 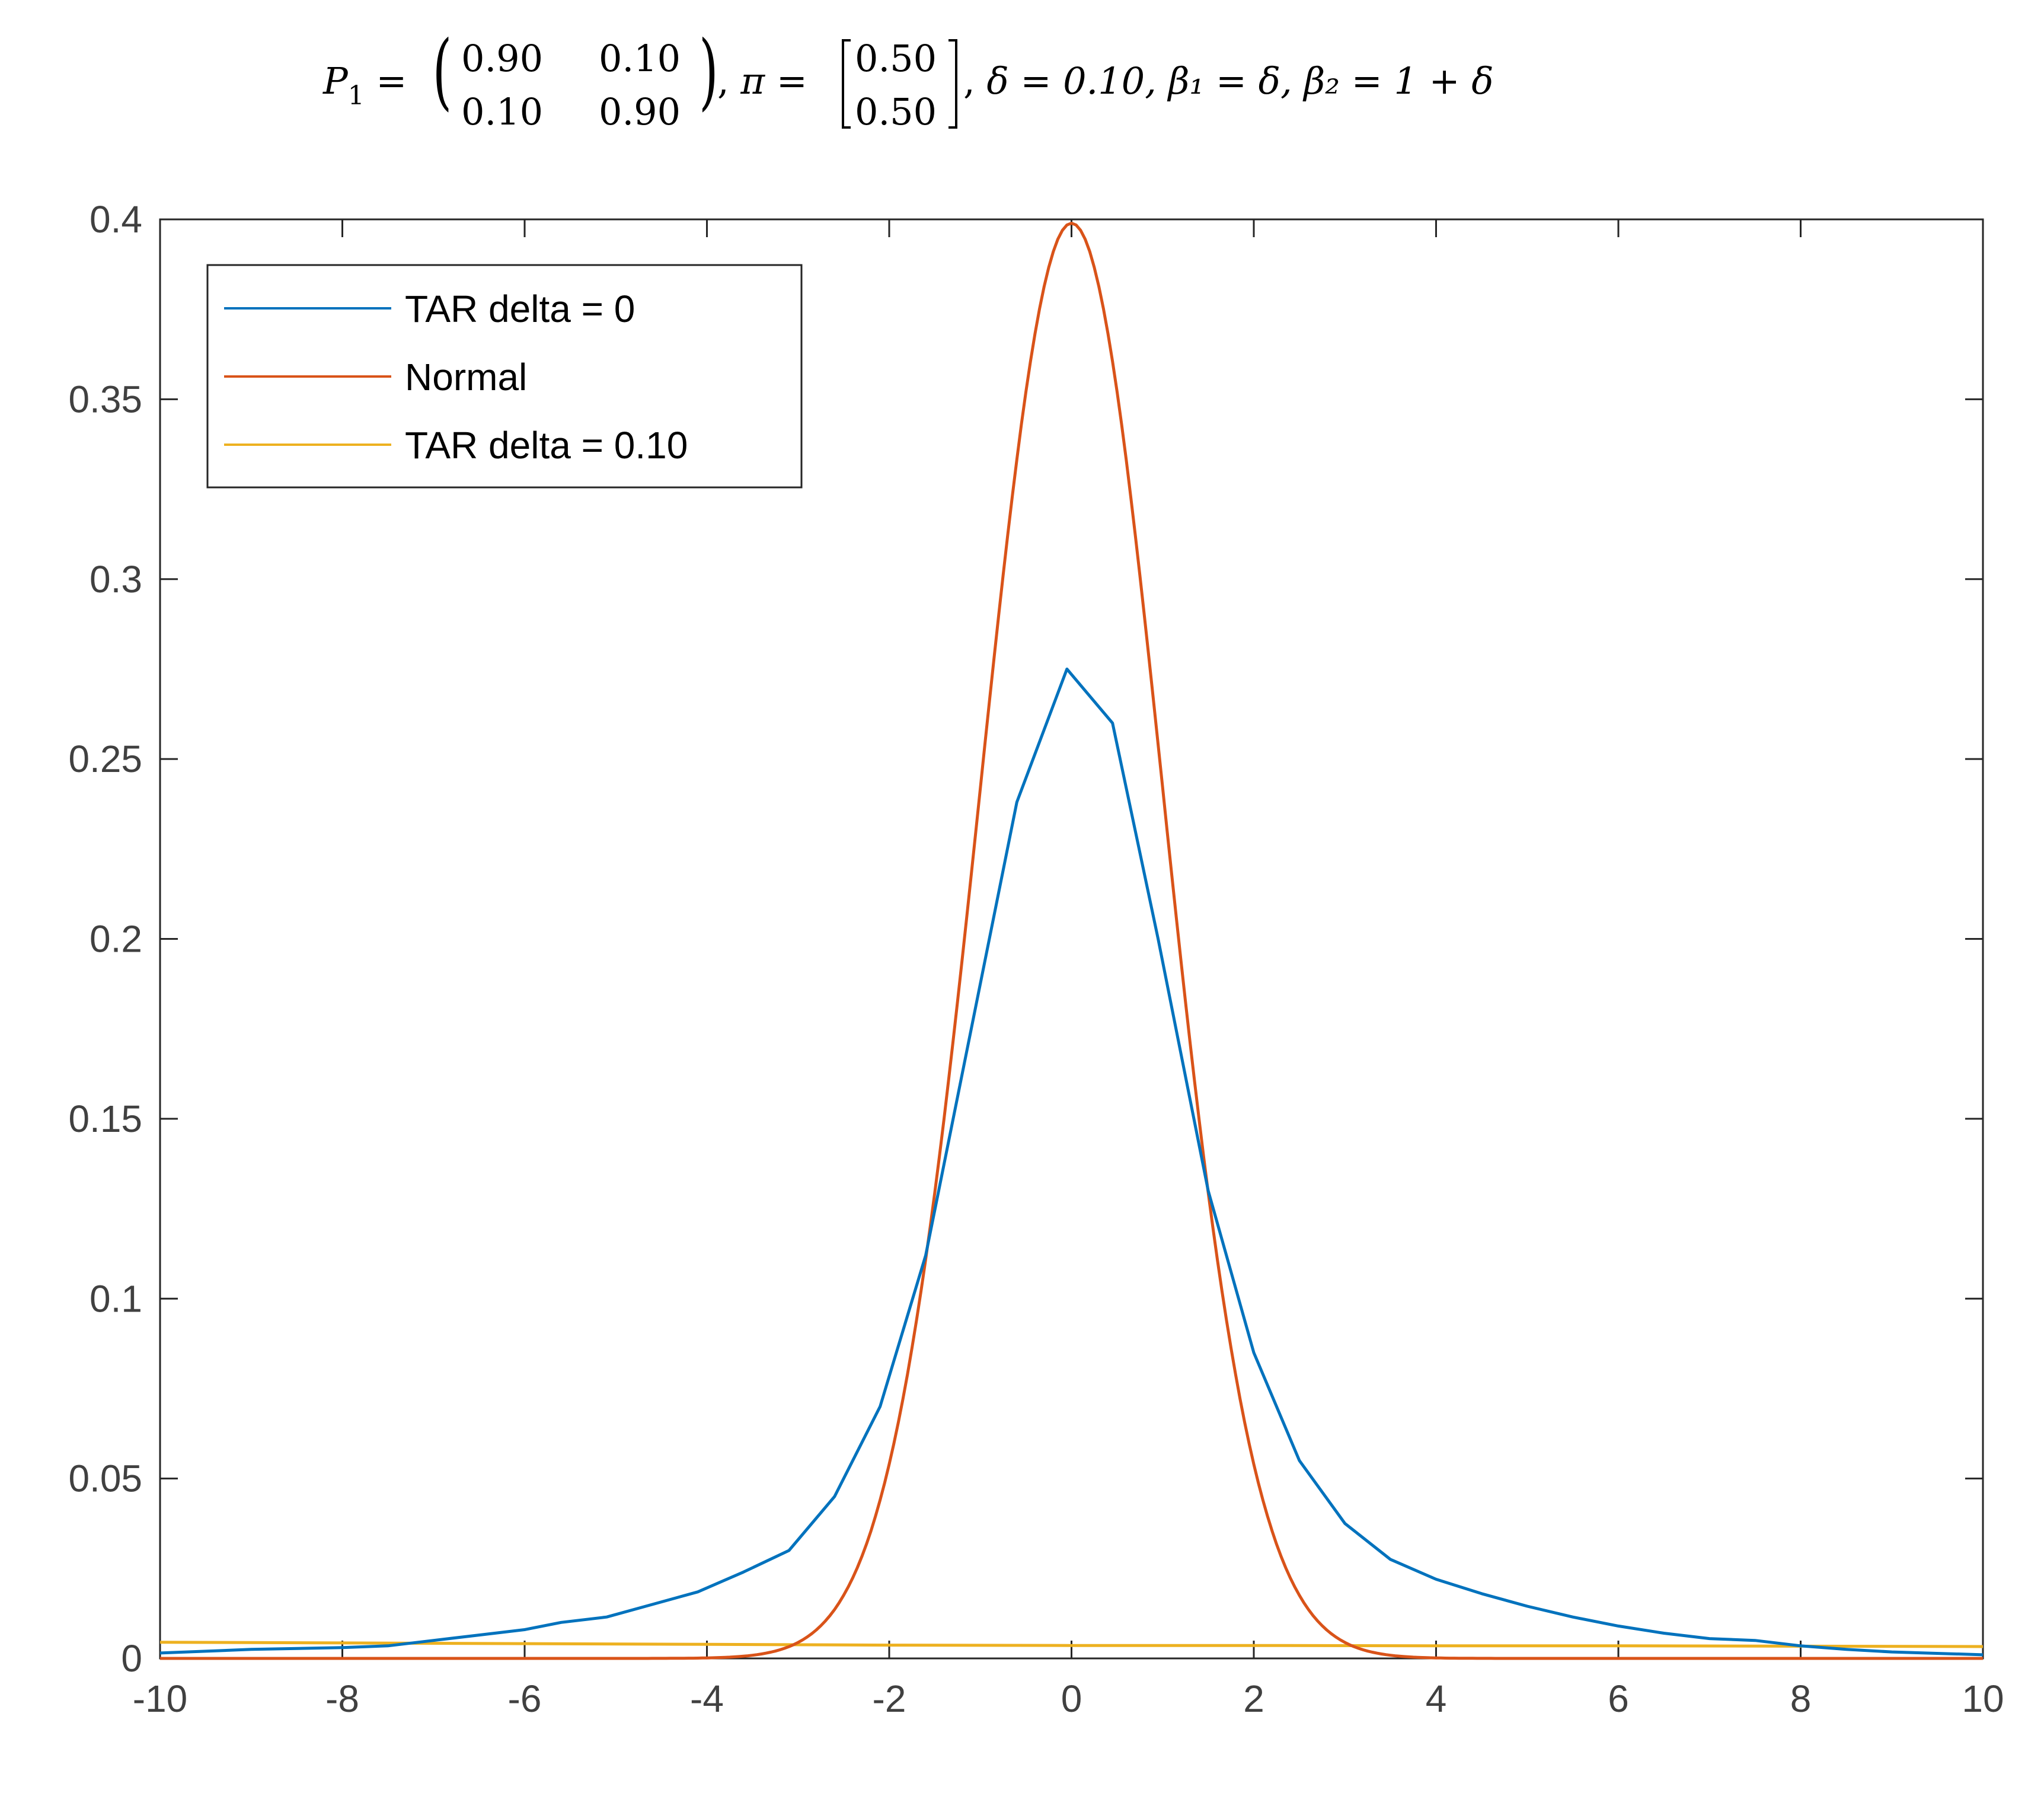 What do you see at coordinates (1618, 1699) in the screenshot?
I see `x-tick-label: 6` at bounding box center [1618, 1699].